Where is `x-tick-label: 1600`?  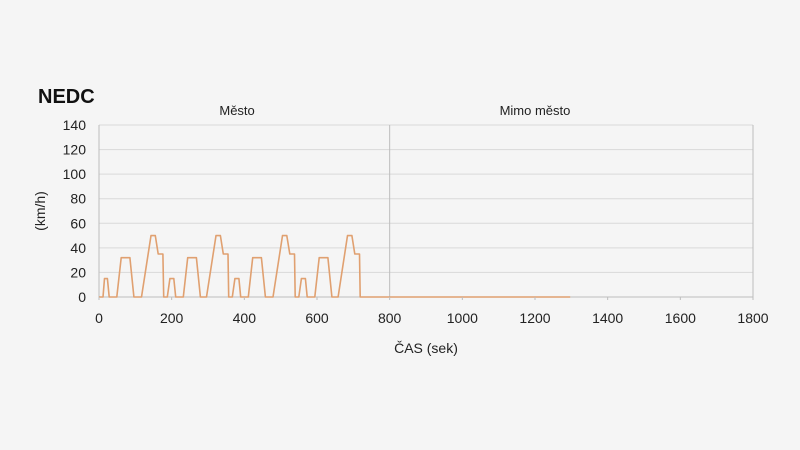
x-tick-label: 1600 is located at coordinates (680, 318).